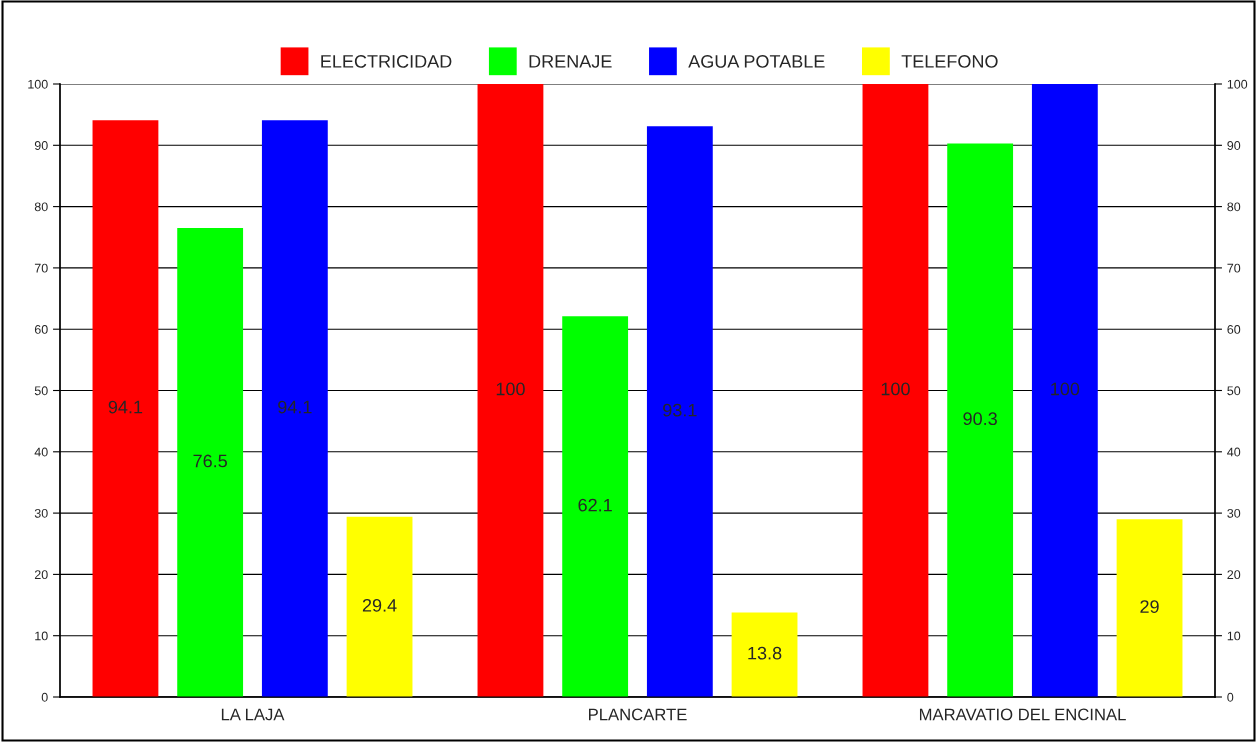 Image resolution: width=1257 pixels, height=742 pixels. What do you see at coordinates (1234, 329) in the screenshot?
I see `y2-tick-label: 60` at bounding box center [1234, 329].